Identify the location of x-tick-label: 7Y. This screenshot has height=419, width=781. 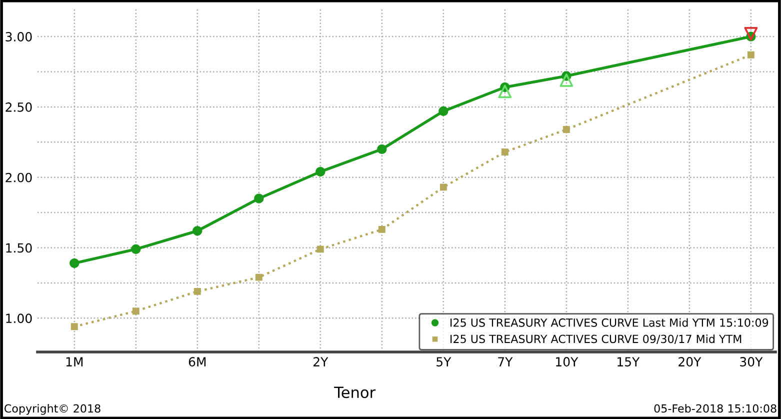
(505, 361).